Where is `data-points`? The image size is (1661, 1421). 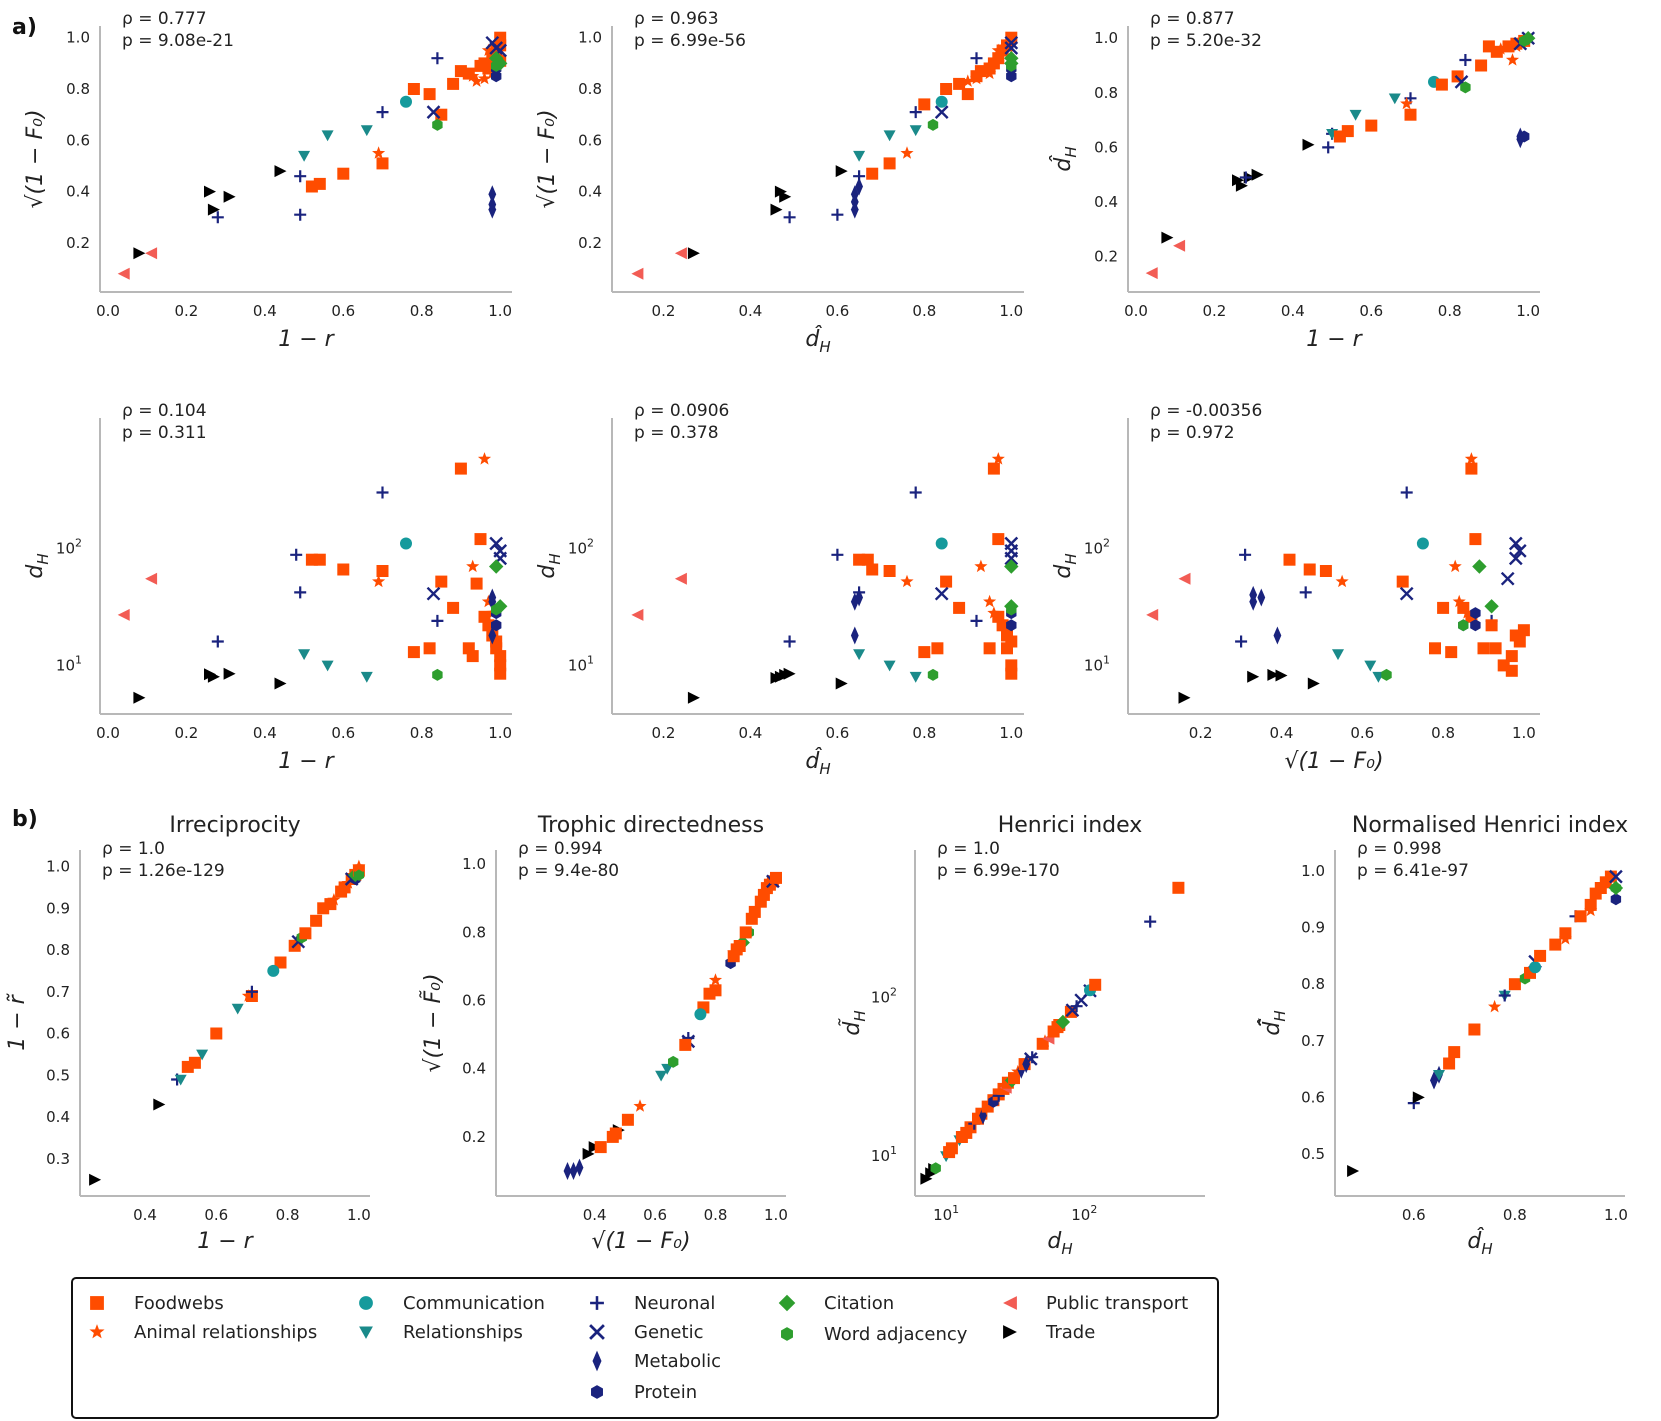
data-points is located at coordinates (672, 1025).